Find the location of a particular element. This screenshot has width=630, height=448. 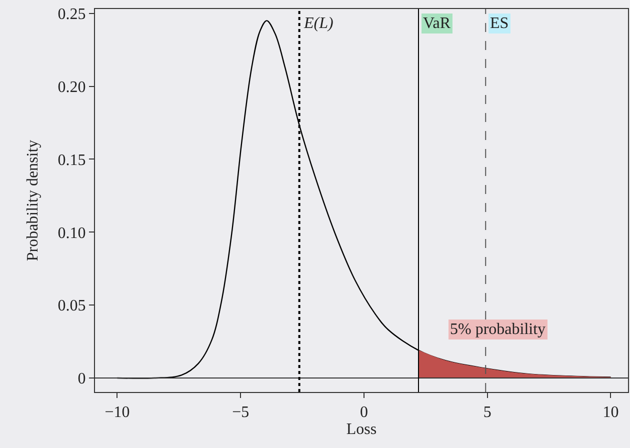

annotation: 5% probability is located at coordinates (498, 329).